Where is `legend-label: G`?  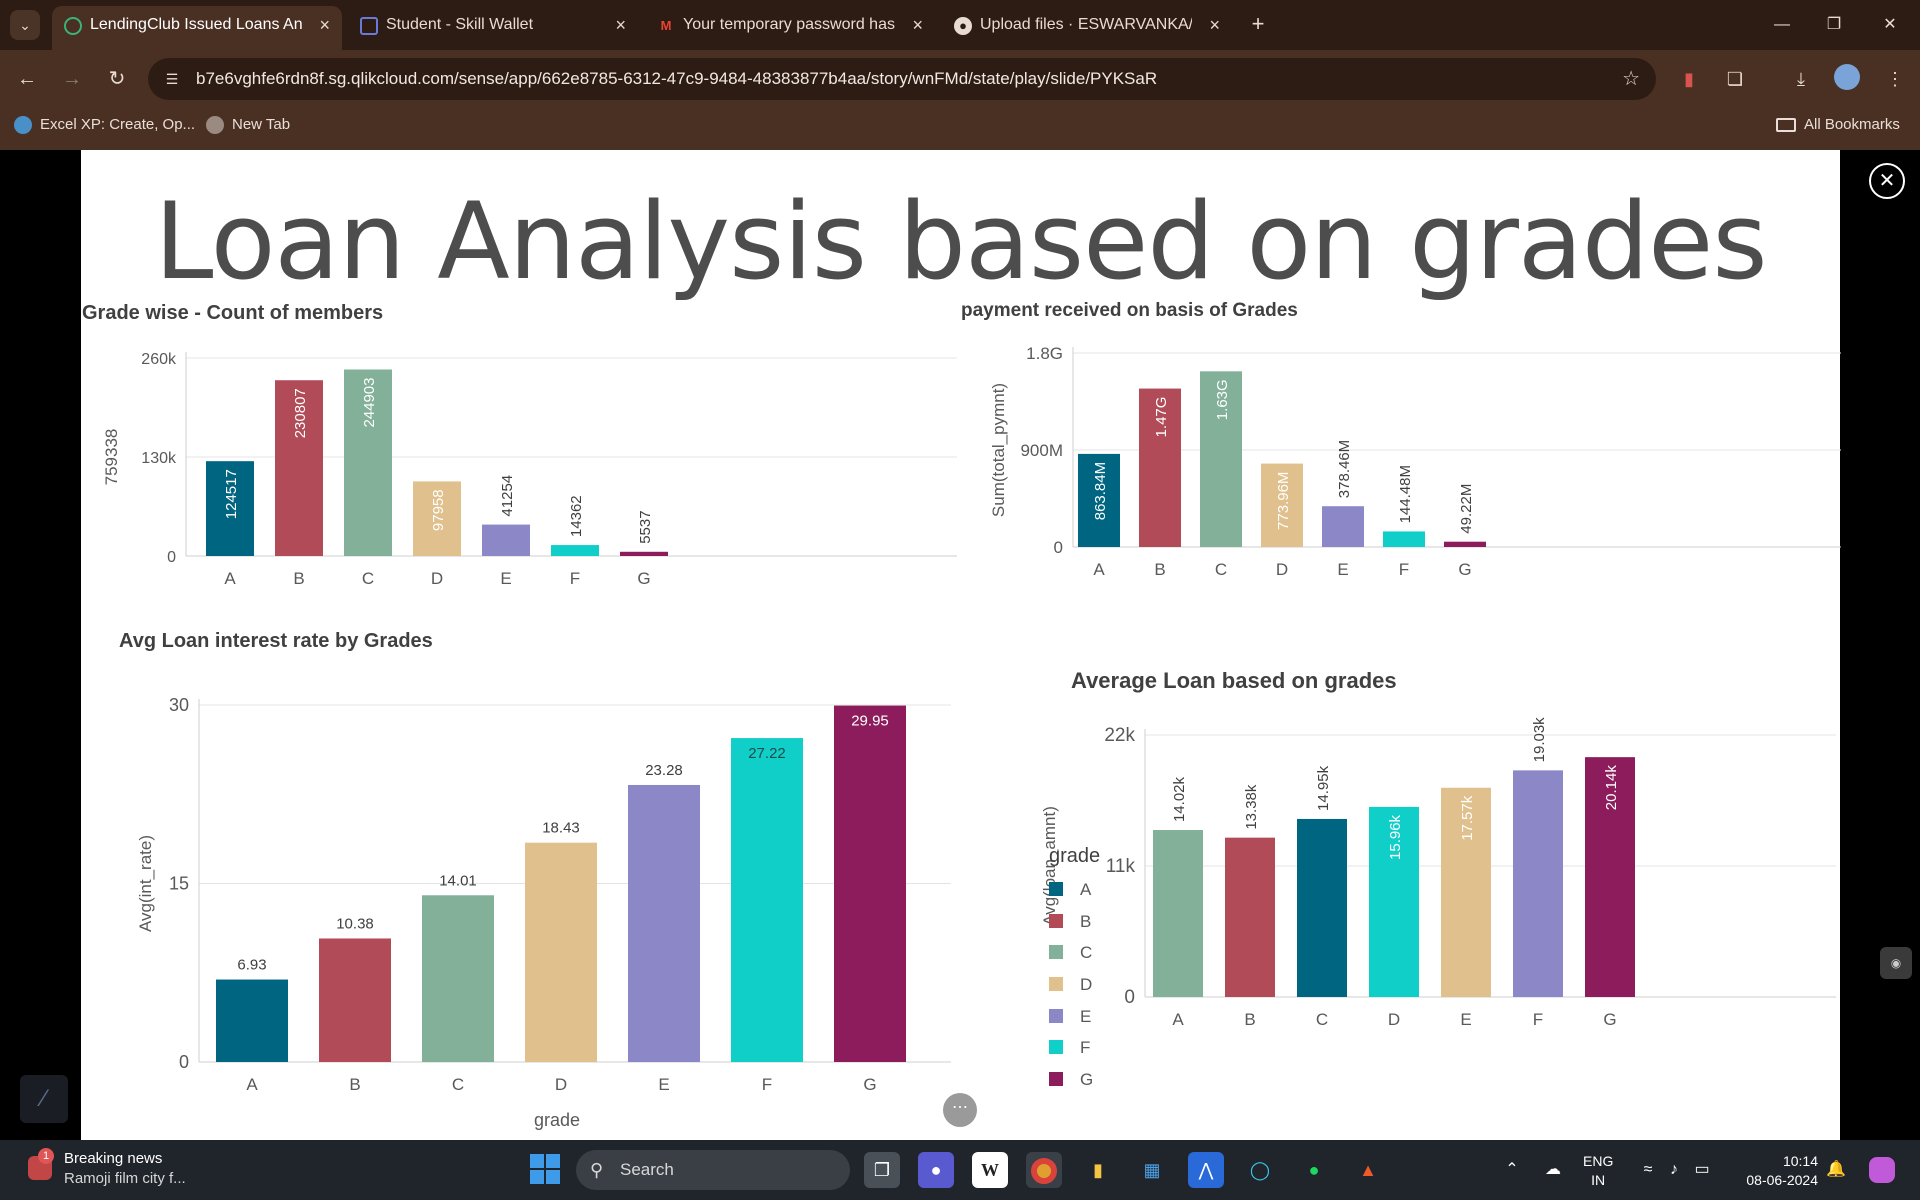 legend-label: G is located at coordinates (1087, 1080).